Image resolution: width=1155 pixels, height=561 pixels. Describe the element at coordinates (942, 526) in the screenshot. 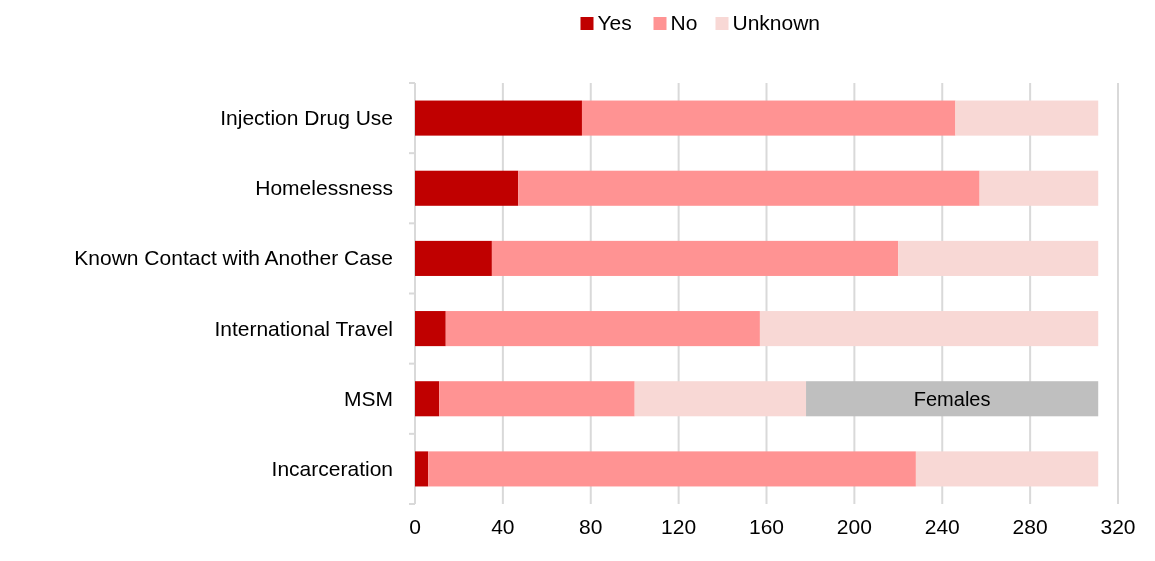

I see `x-tick-label: 240` at that location.